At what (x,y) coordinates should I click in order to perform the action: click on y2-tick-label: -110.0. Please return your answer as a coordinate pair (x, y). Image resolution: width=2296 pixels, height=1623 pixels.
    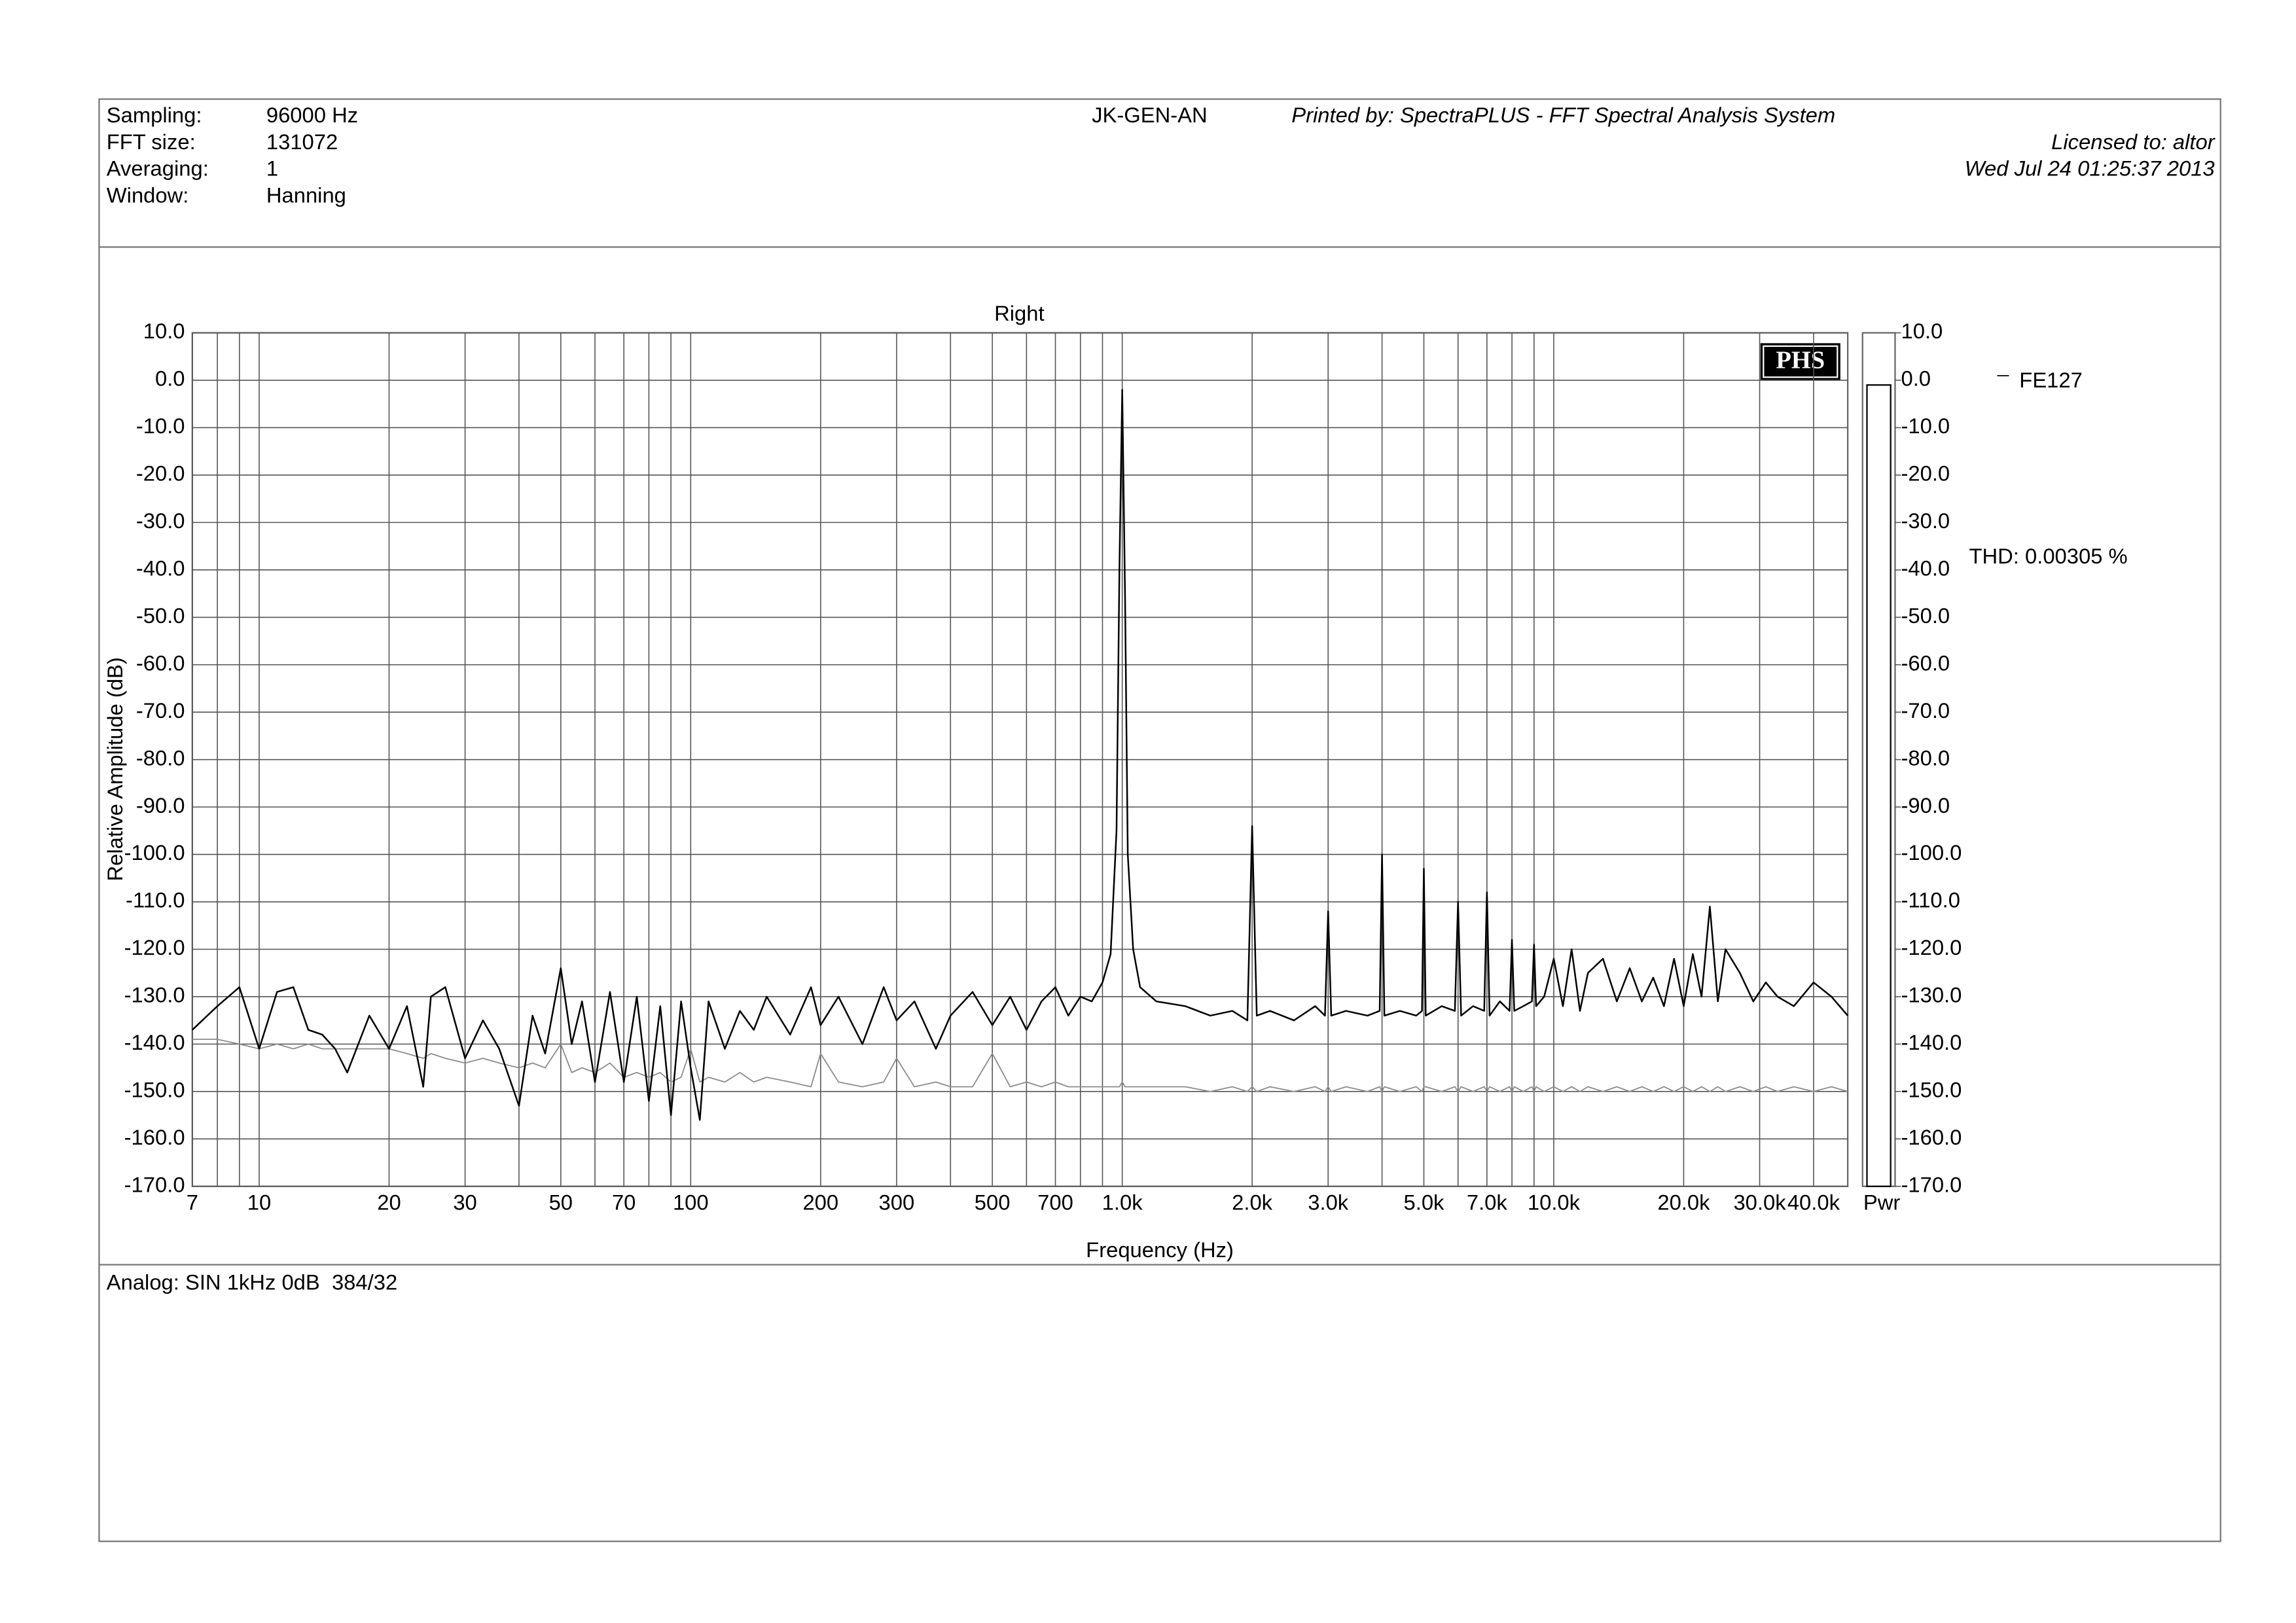
    Looking at the image, I should click on (1930, 900).